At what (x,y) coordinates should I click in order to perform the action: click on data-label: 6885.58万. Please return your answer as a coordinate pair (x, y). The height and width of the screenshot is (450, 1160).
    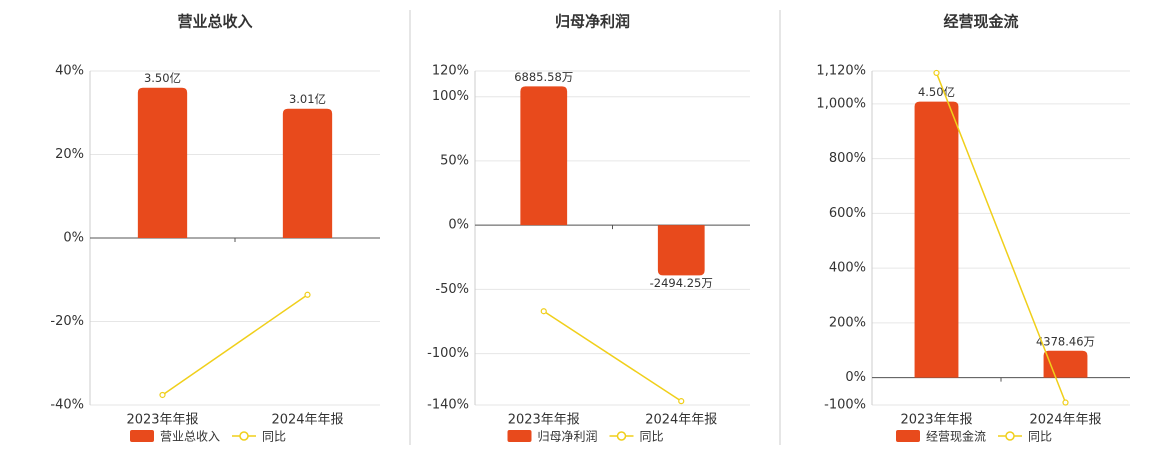
    Looking at the image, I should click on (543, 77).